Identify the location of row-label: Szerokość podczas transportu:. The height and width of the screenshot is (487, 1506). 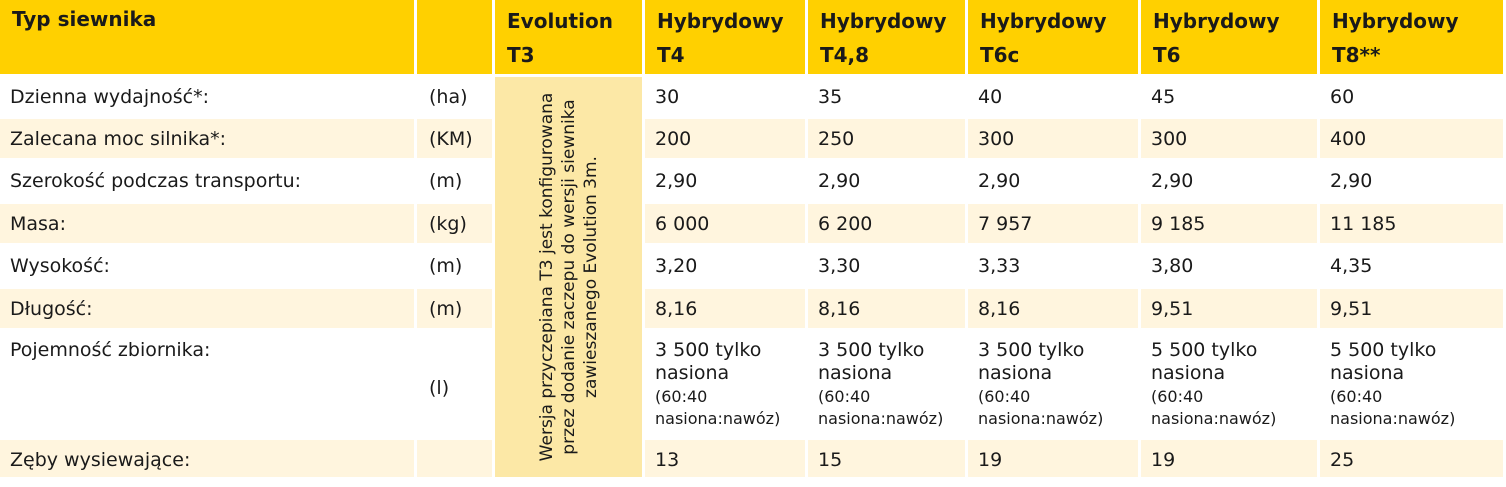
(208, 182).